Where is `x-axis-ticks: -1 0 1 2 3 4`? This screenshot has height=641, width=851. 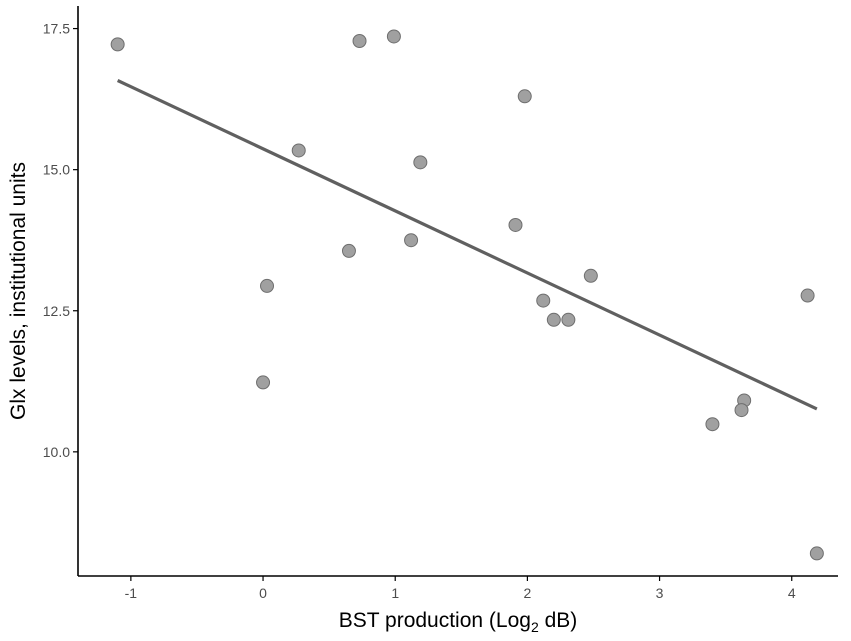
x-axis-ticks: -1 0 1 2 3 4 is located at coordinates (460, 588).